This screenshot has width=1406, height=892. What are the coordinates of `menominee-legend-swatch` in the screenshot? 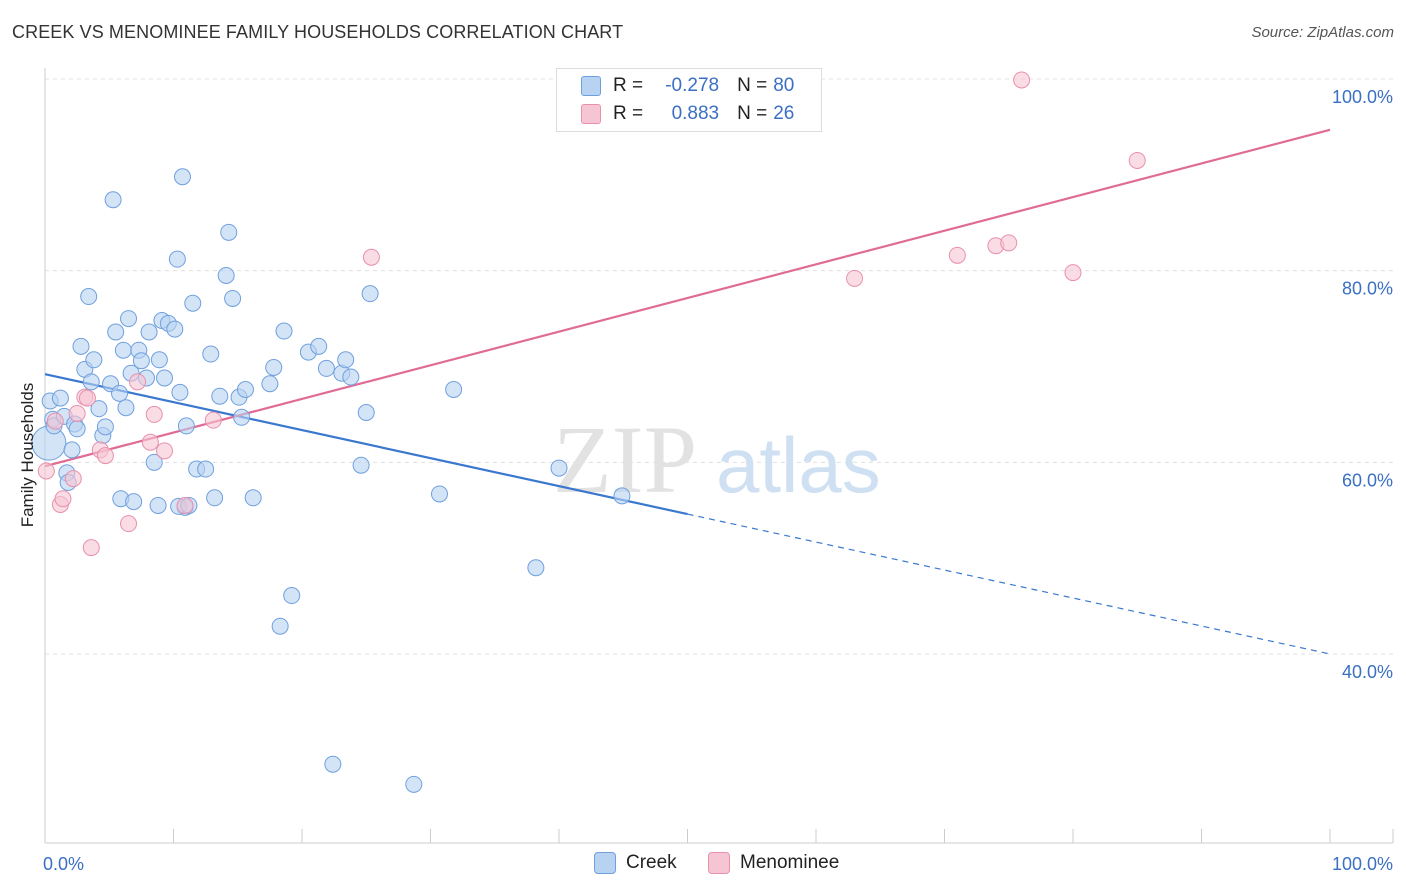 It's located at (719, 863).